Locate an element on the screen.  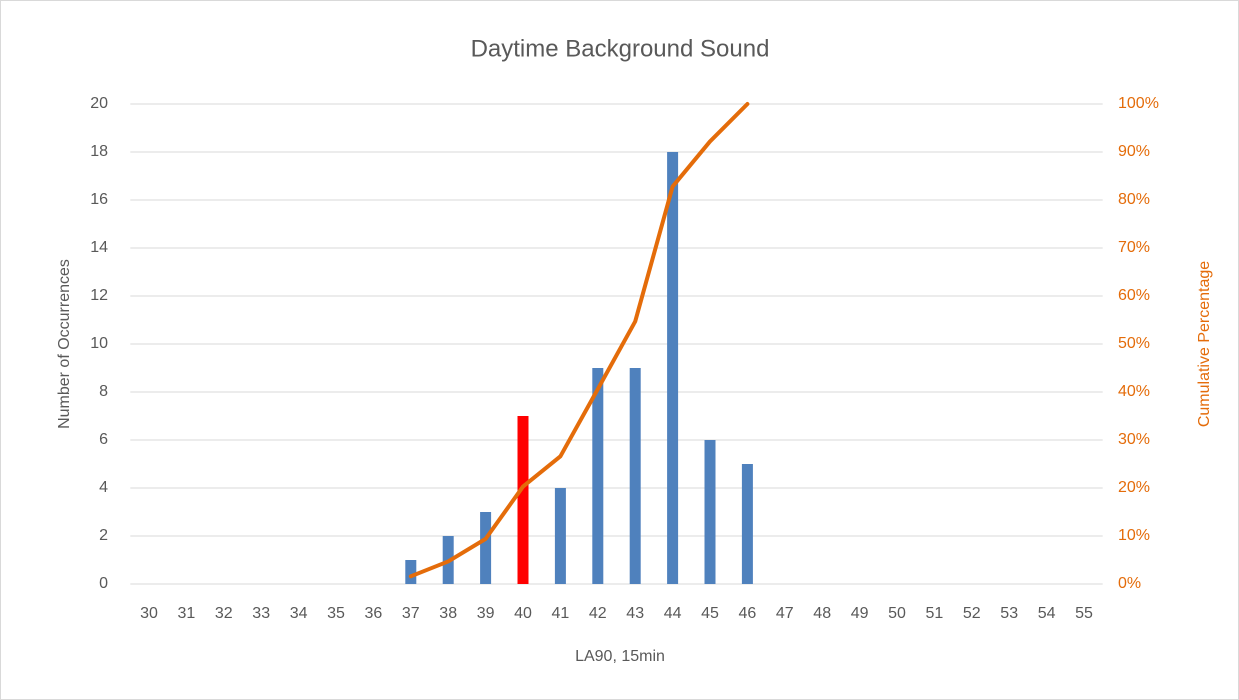
y-tick-label: 2 is located at coordinates (103, 535).